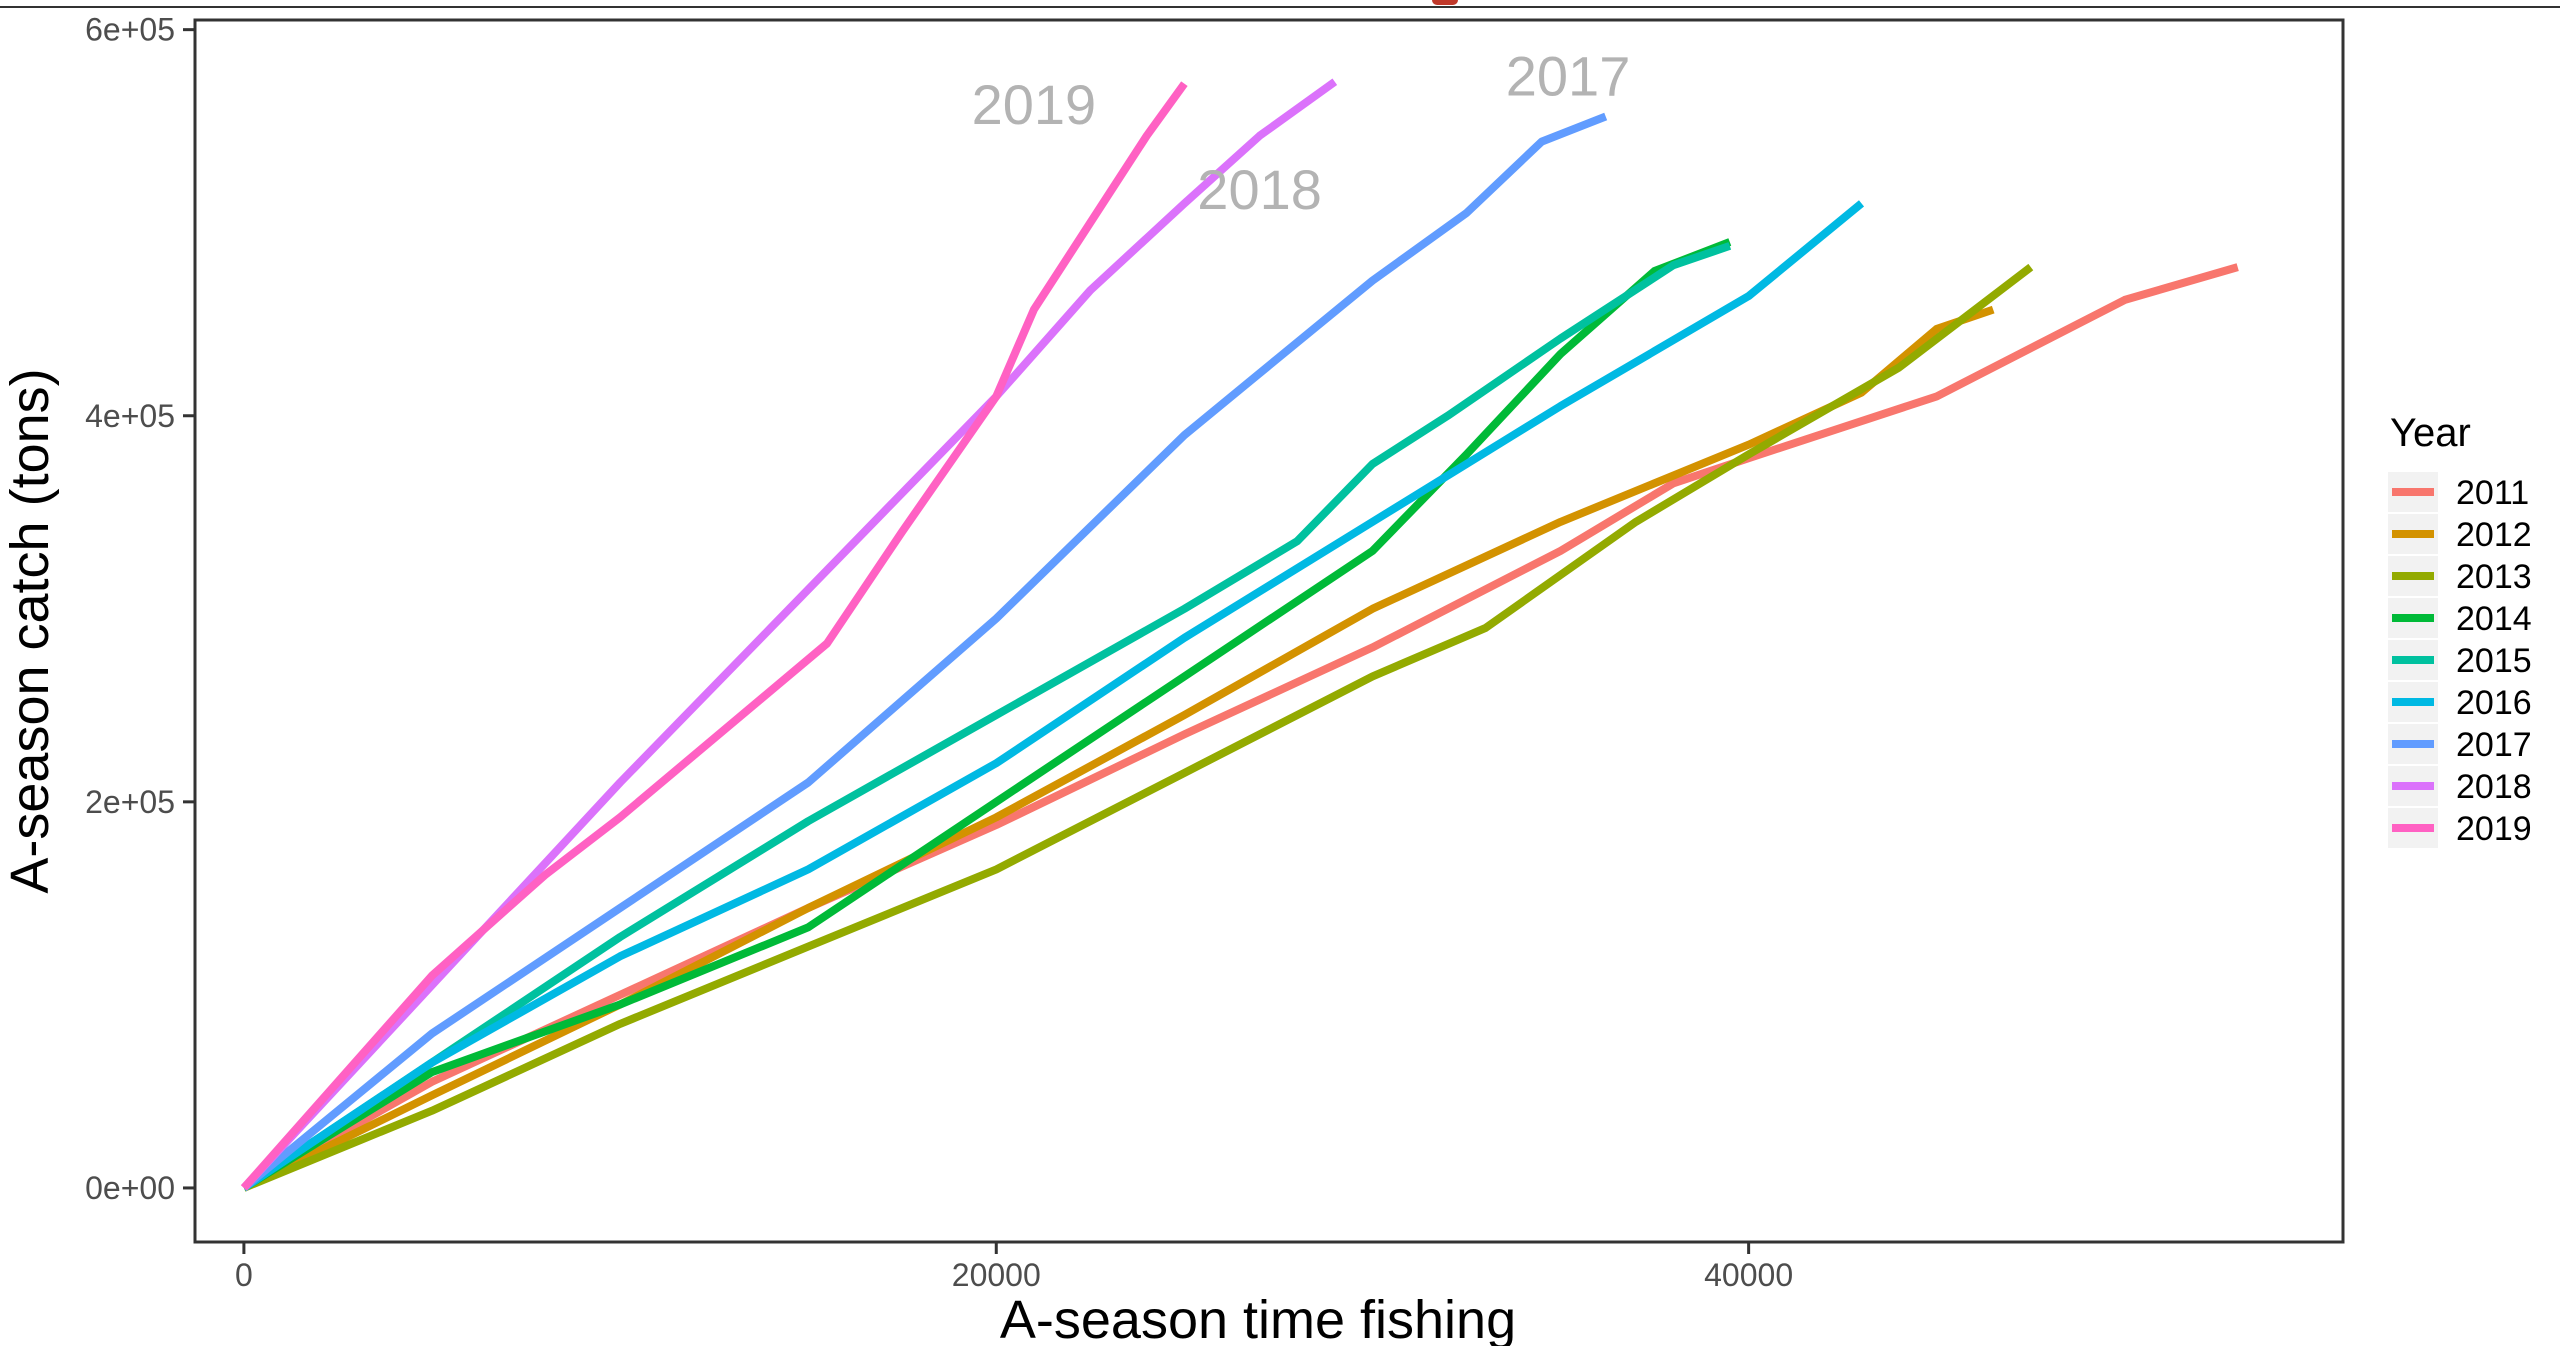 This screenshot has width=2560, height=1346. What do you see at coordinates (1568, 75) in the screenshot?
I see `annotation-2017: 2017` at bounding box center [1568, 75].